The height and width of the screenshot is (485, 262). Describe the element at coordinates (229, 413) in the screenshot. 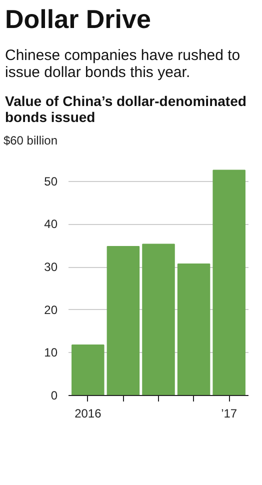

I see `x-tick-label: ’17` at that location.